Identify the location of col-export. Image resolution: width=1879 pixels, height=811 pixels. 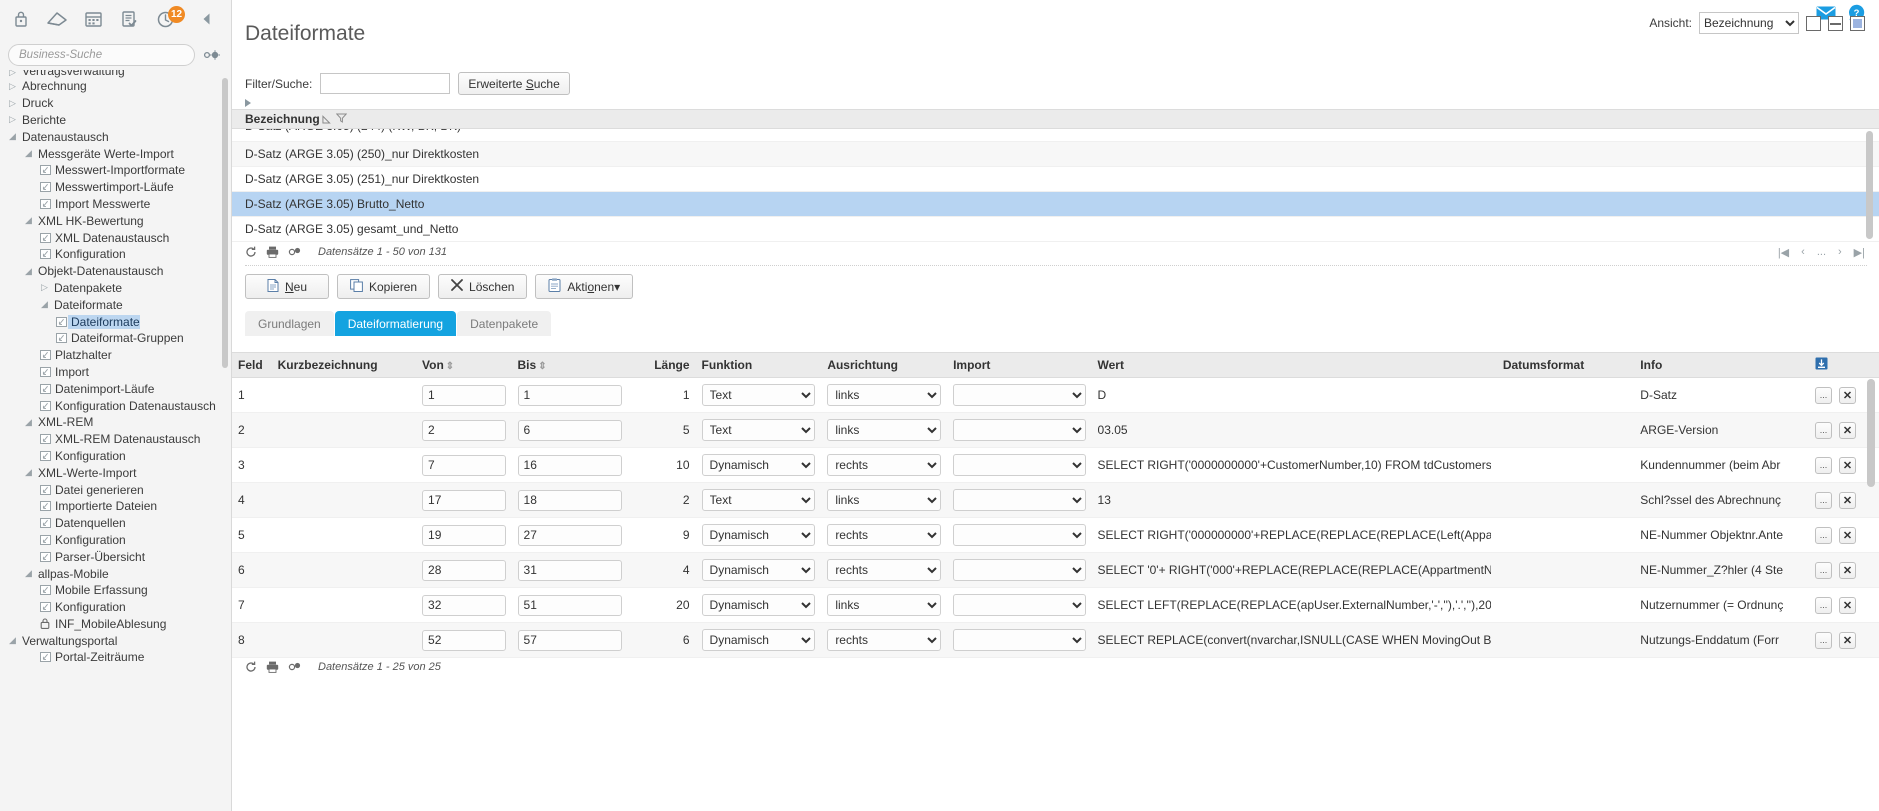
(1843, 365).